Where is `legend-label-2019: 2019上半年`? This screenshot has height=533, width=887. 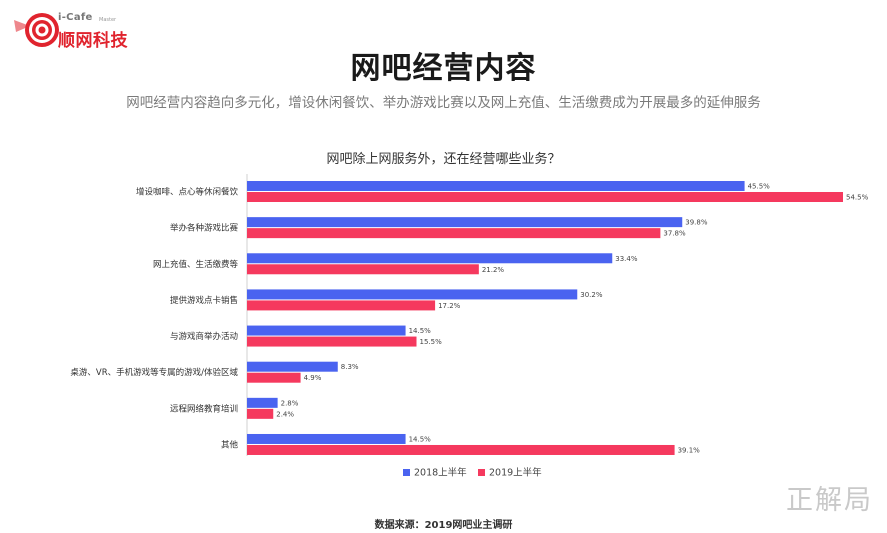 legend-label-2019: 2019上半年 is located at coordinates (515, 473).